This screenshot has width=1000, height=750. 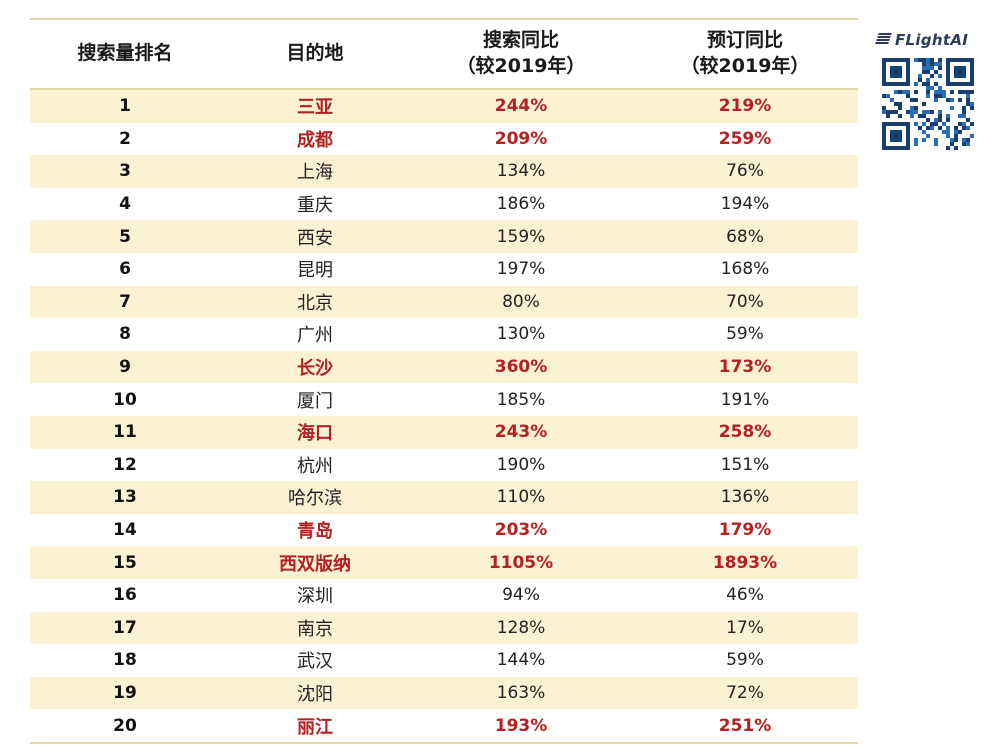 I want to click on rank-cell: 3, so click(x=125, y=171).